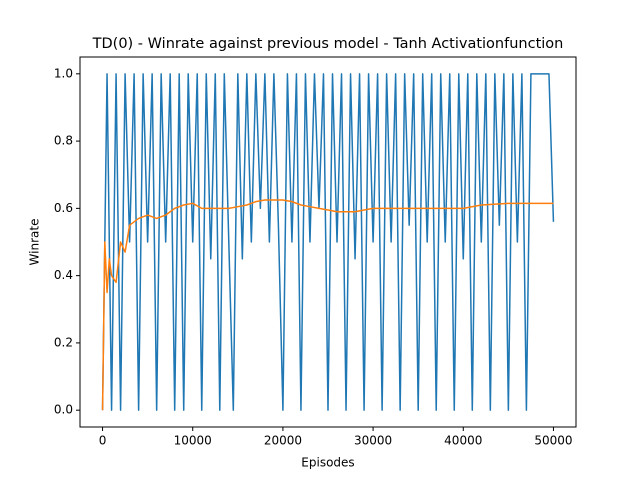  I want to click on y-tick-label: 0.2, so click(63, 342).